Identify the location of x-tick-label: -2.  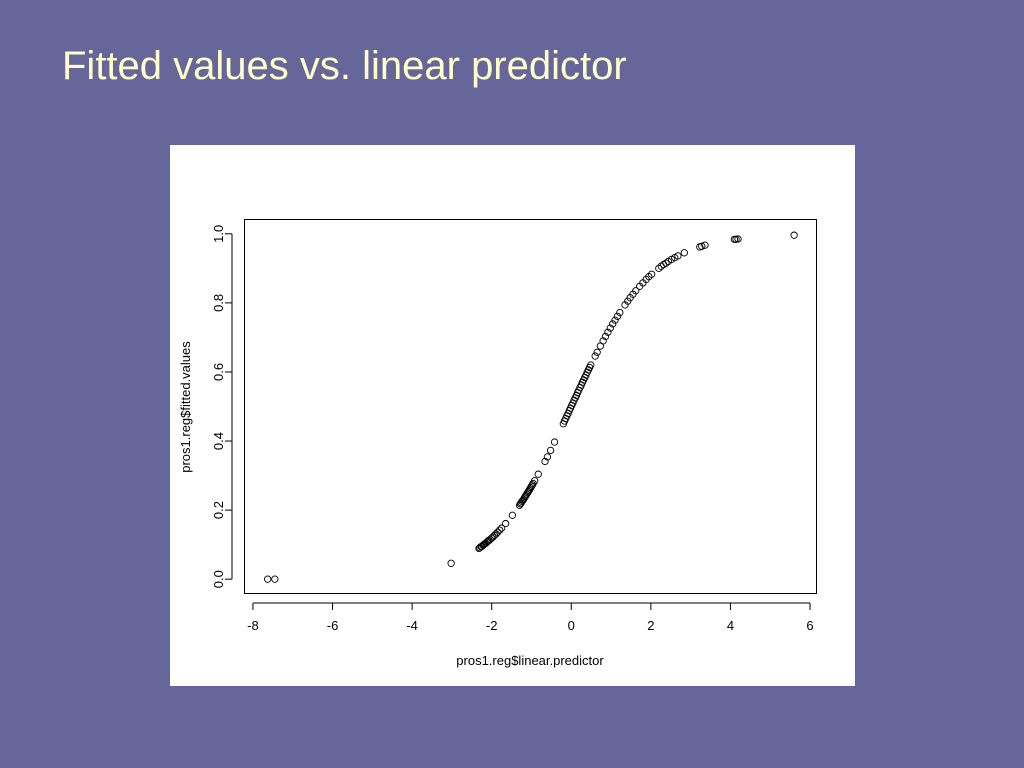
(492, 625).